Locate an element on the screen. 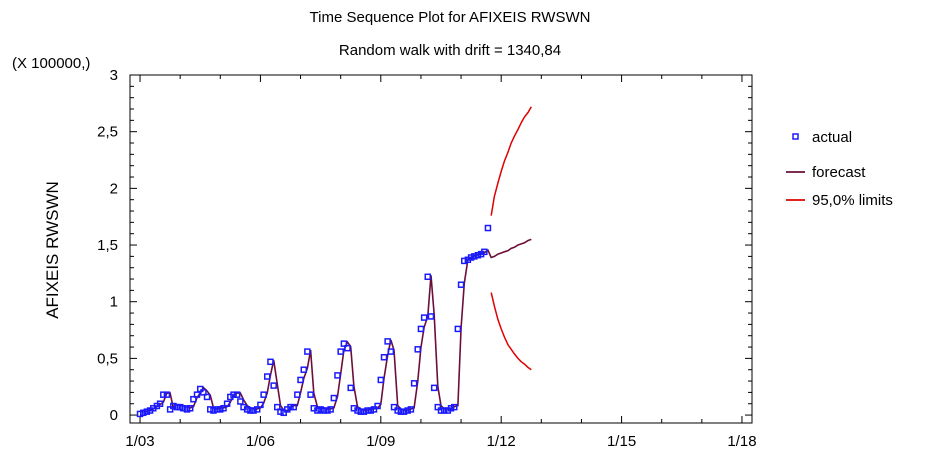 This screenshot has height=459, width=952. lower-limit-line is located at coordinates (511, 331).